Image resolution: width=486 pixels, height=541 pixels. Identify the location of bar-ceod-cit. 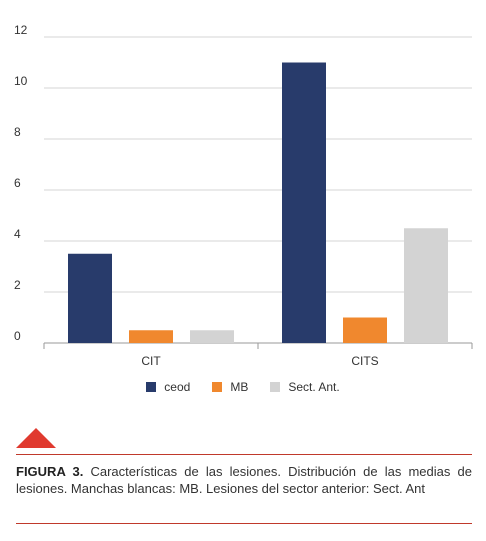
(90, 298).